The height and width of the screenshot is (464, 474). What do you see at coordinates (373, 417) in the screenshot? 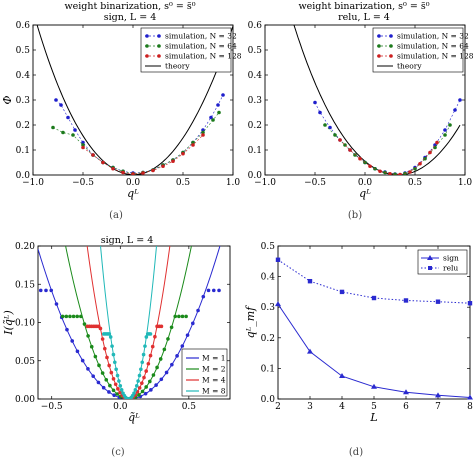
I see `x-axis-label: L` at bounding box center [373, 417].